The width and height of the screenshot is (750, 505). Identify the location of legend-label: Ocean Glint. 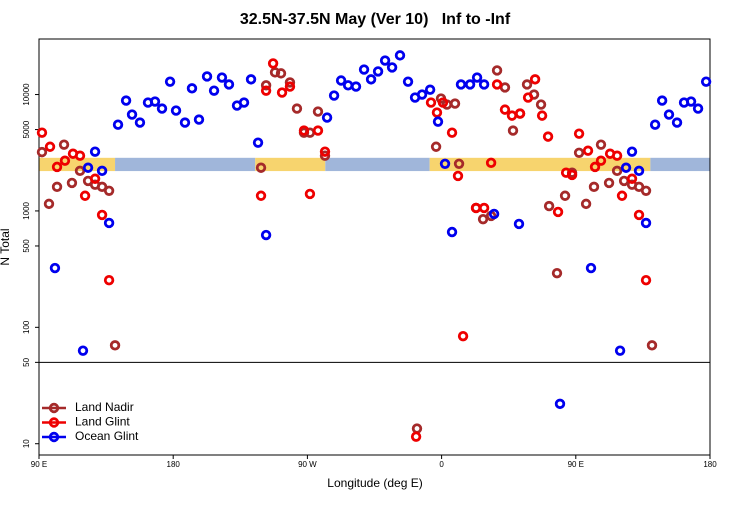
(107, 436).